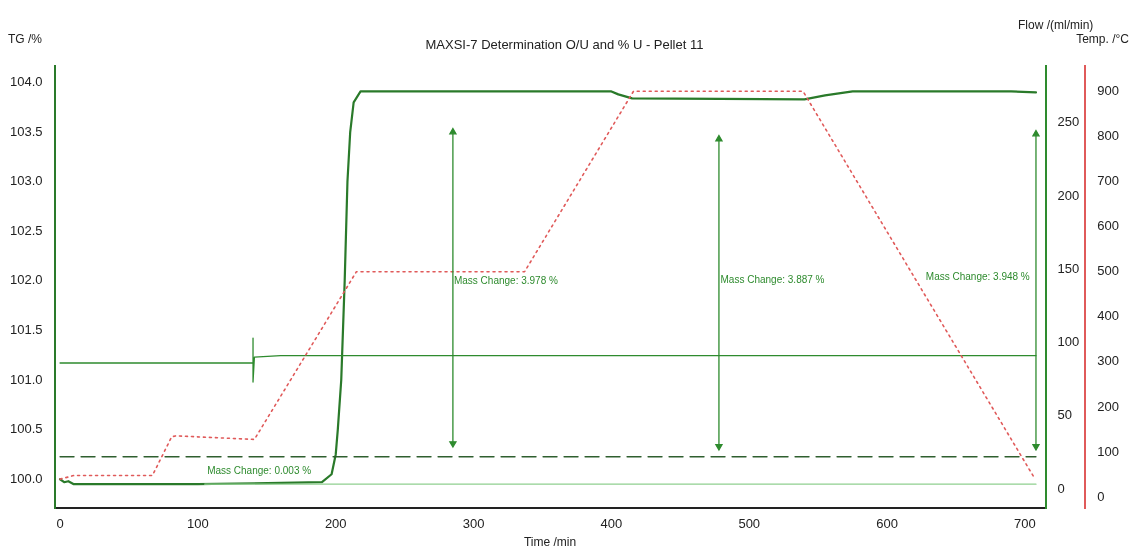 The height and width of the screenshot is (550, 1131). I want to click on x-tick-label: 600, so click(887, 524).